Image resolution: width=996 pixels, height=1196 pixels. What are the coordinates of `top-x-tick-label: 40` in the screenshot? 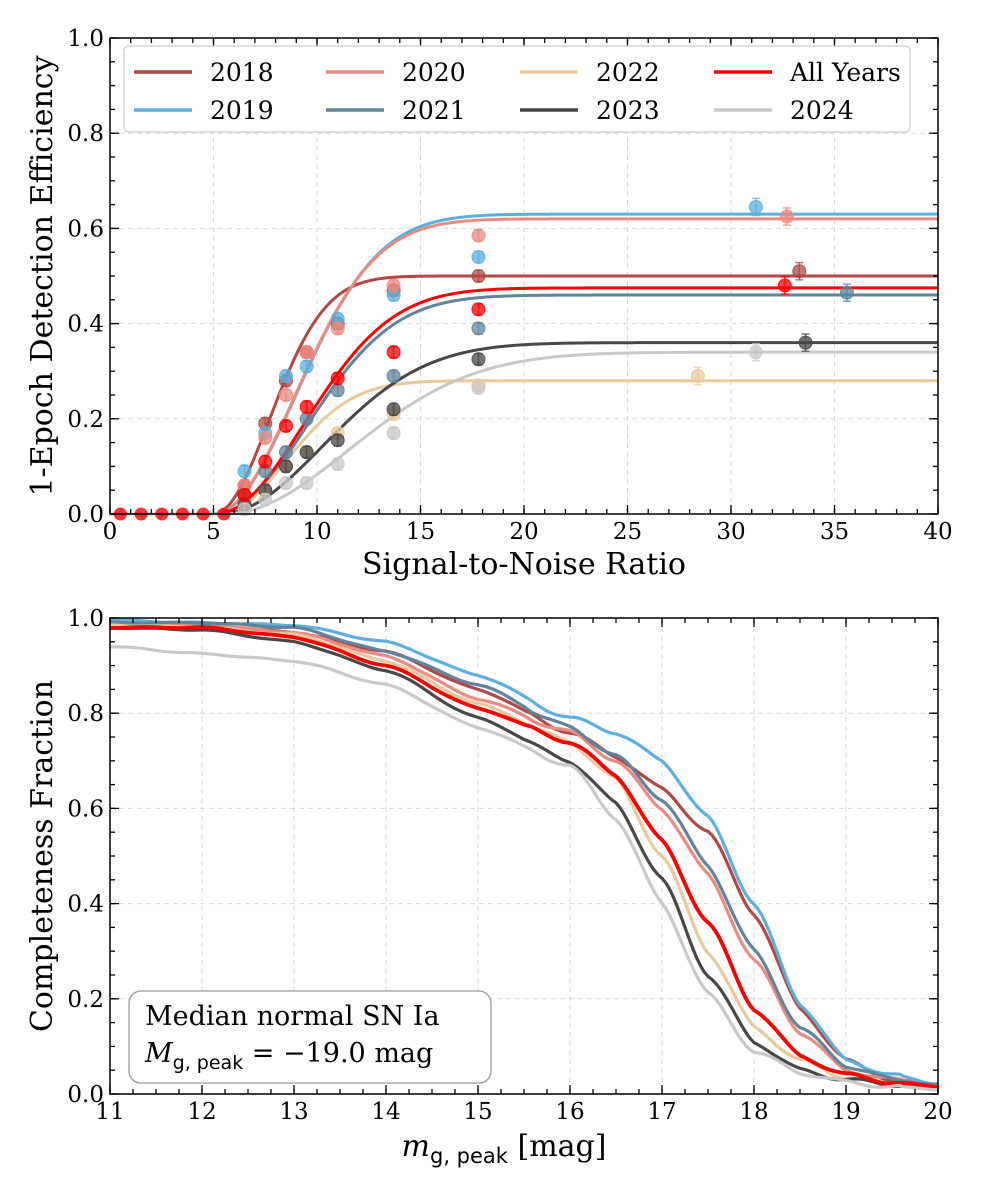 It's located at (937, 532).